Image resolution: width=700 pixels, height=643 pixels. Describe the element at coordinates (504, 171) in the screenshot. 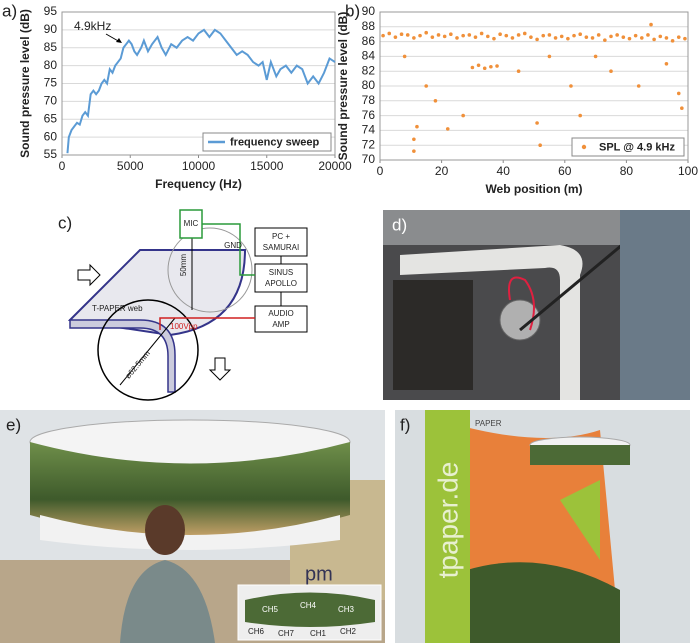

I see `x-tick-label: 40` at that location.